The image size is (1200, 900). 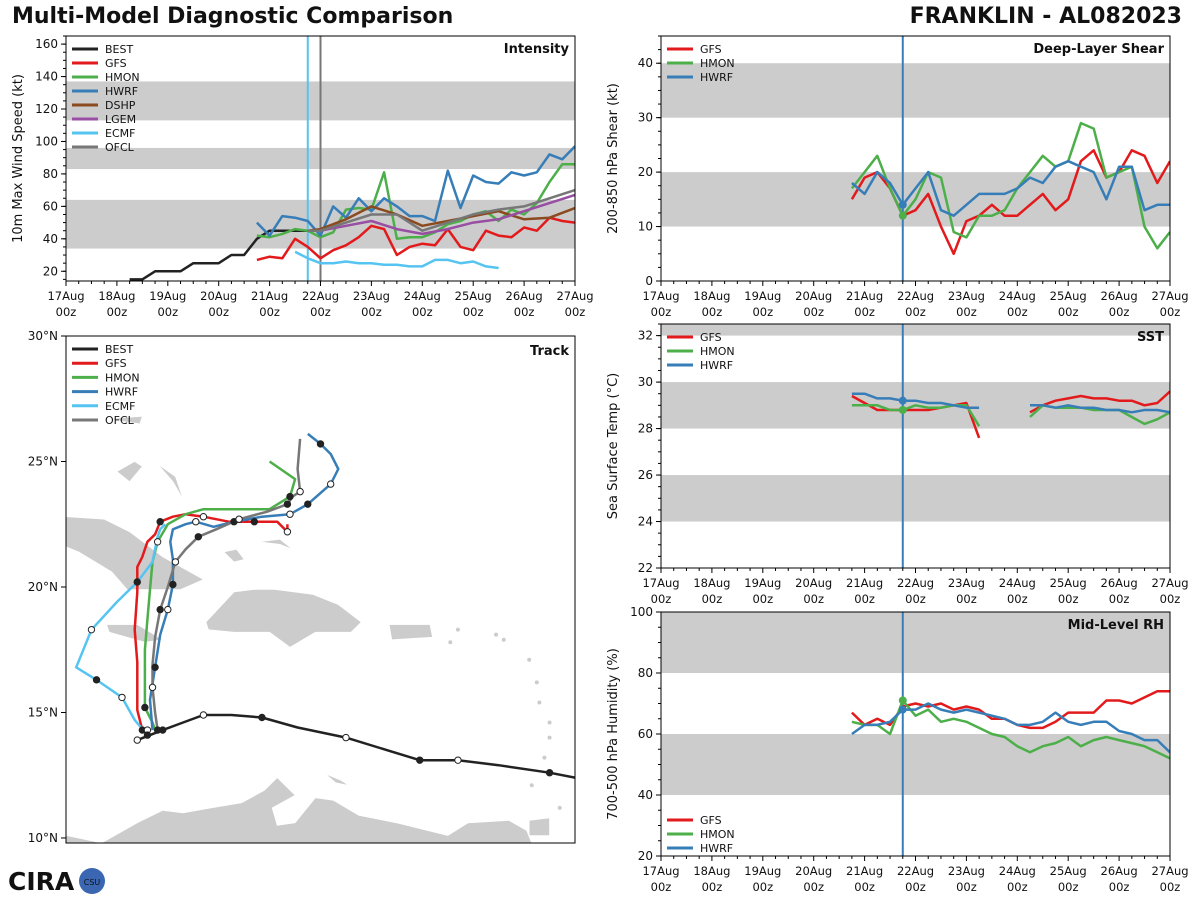 I want to click on track-ecmf, so click(x=120, y=629).